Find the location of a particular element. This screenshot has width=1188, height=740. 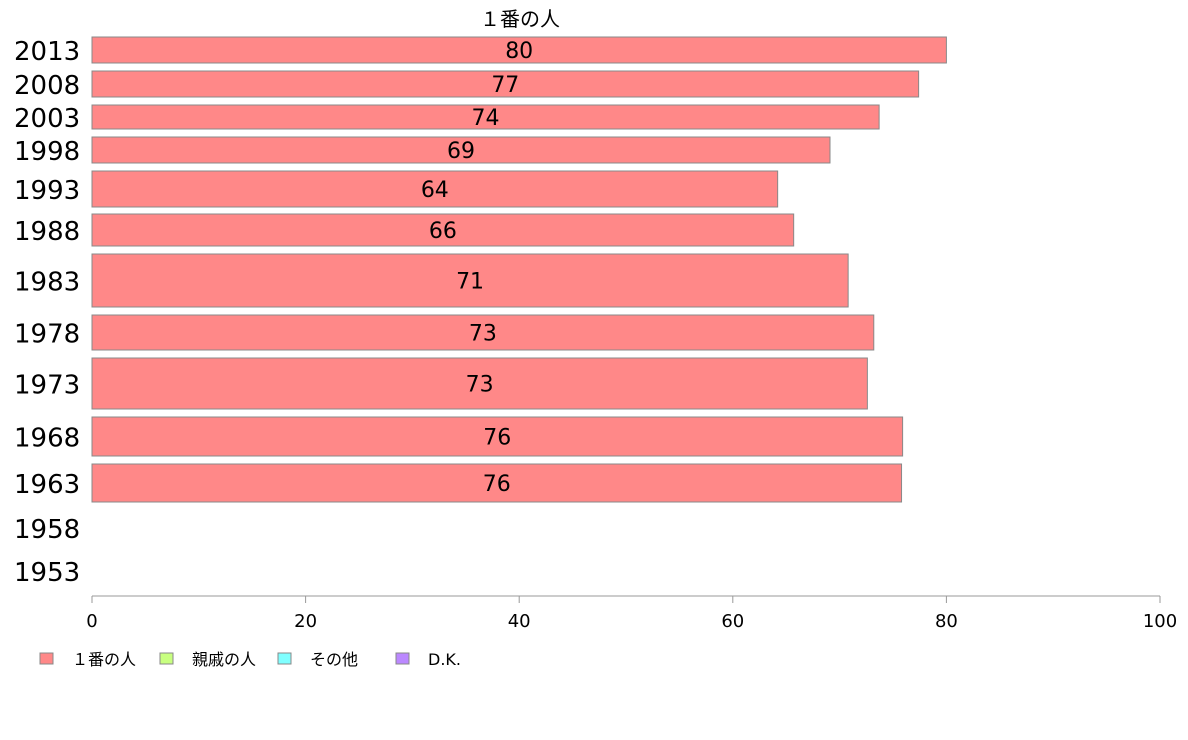

legend: １番の人 親戚の人 その他 D.K. is located at coordinates (250, 659).